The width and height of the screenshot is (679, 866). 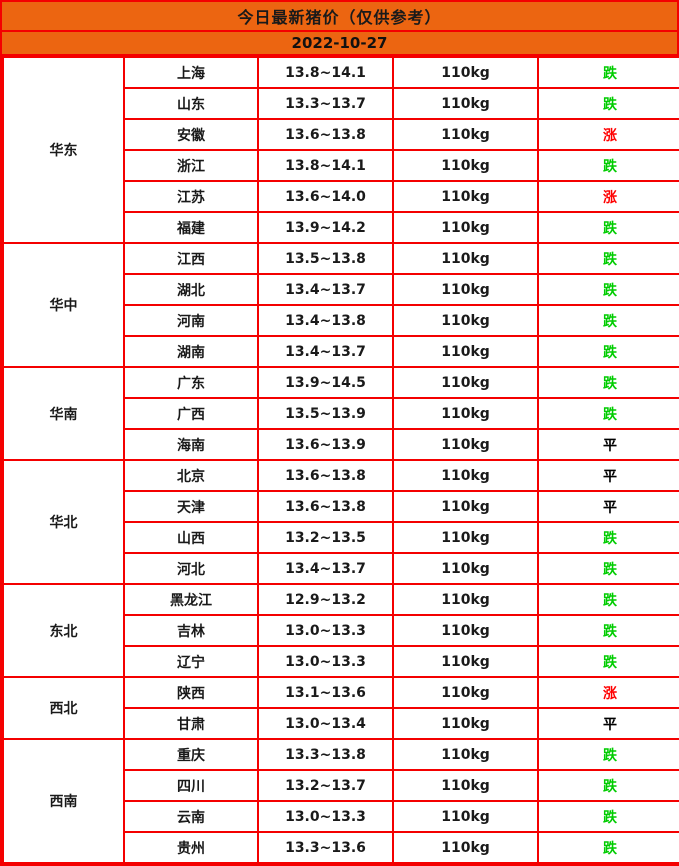 What do you see at coordinates (325, 723) in the screenshot?
I see `price-range-cell: 13.0~13.4` at bounding box center [325, 723].